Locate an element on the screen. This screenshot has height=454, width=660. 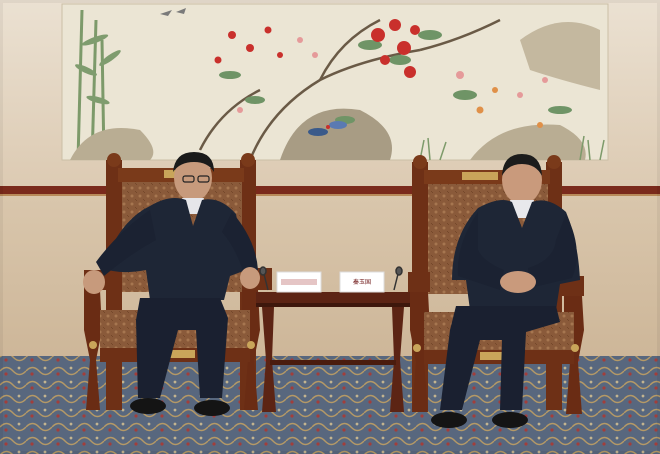
nameplate-right: 秦玉国 is located at coordinates (362, 282).